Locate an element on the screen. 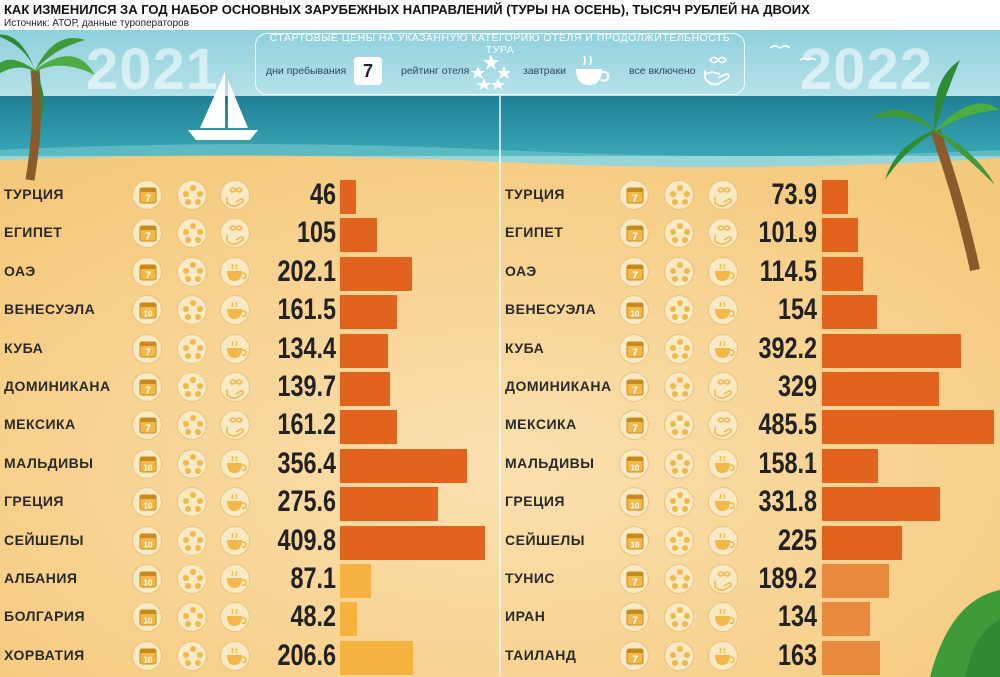 The width and height of the screenshot is (1000, 677). chart-row: ДОМИНИКАНА 7 139.7 is located at coordinates (500, 388).